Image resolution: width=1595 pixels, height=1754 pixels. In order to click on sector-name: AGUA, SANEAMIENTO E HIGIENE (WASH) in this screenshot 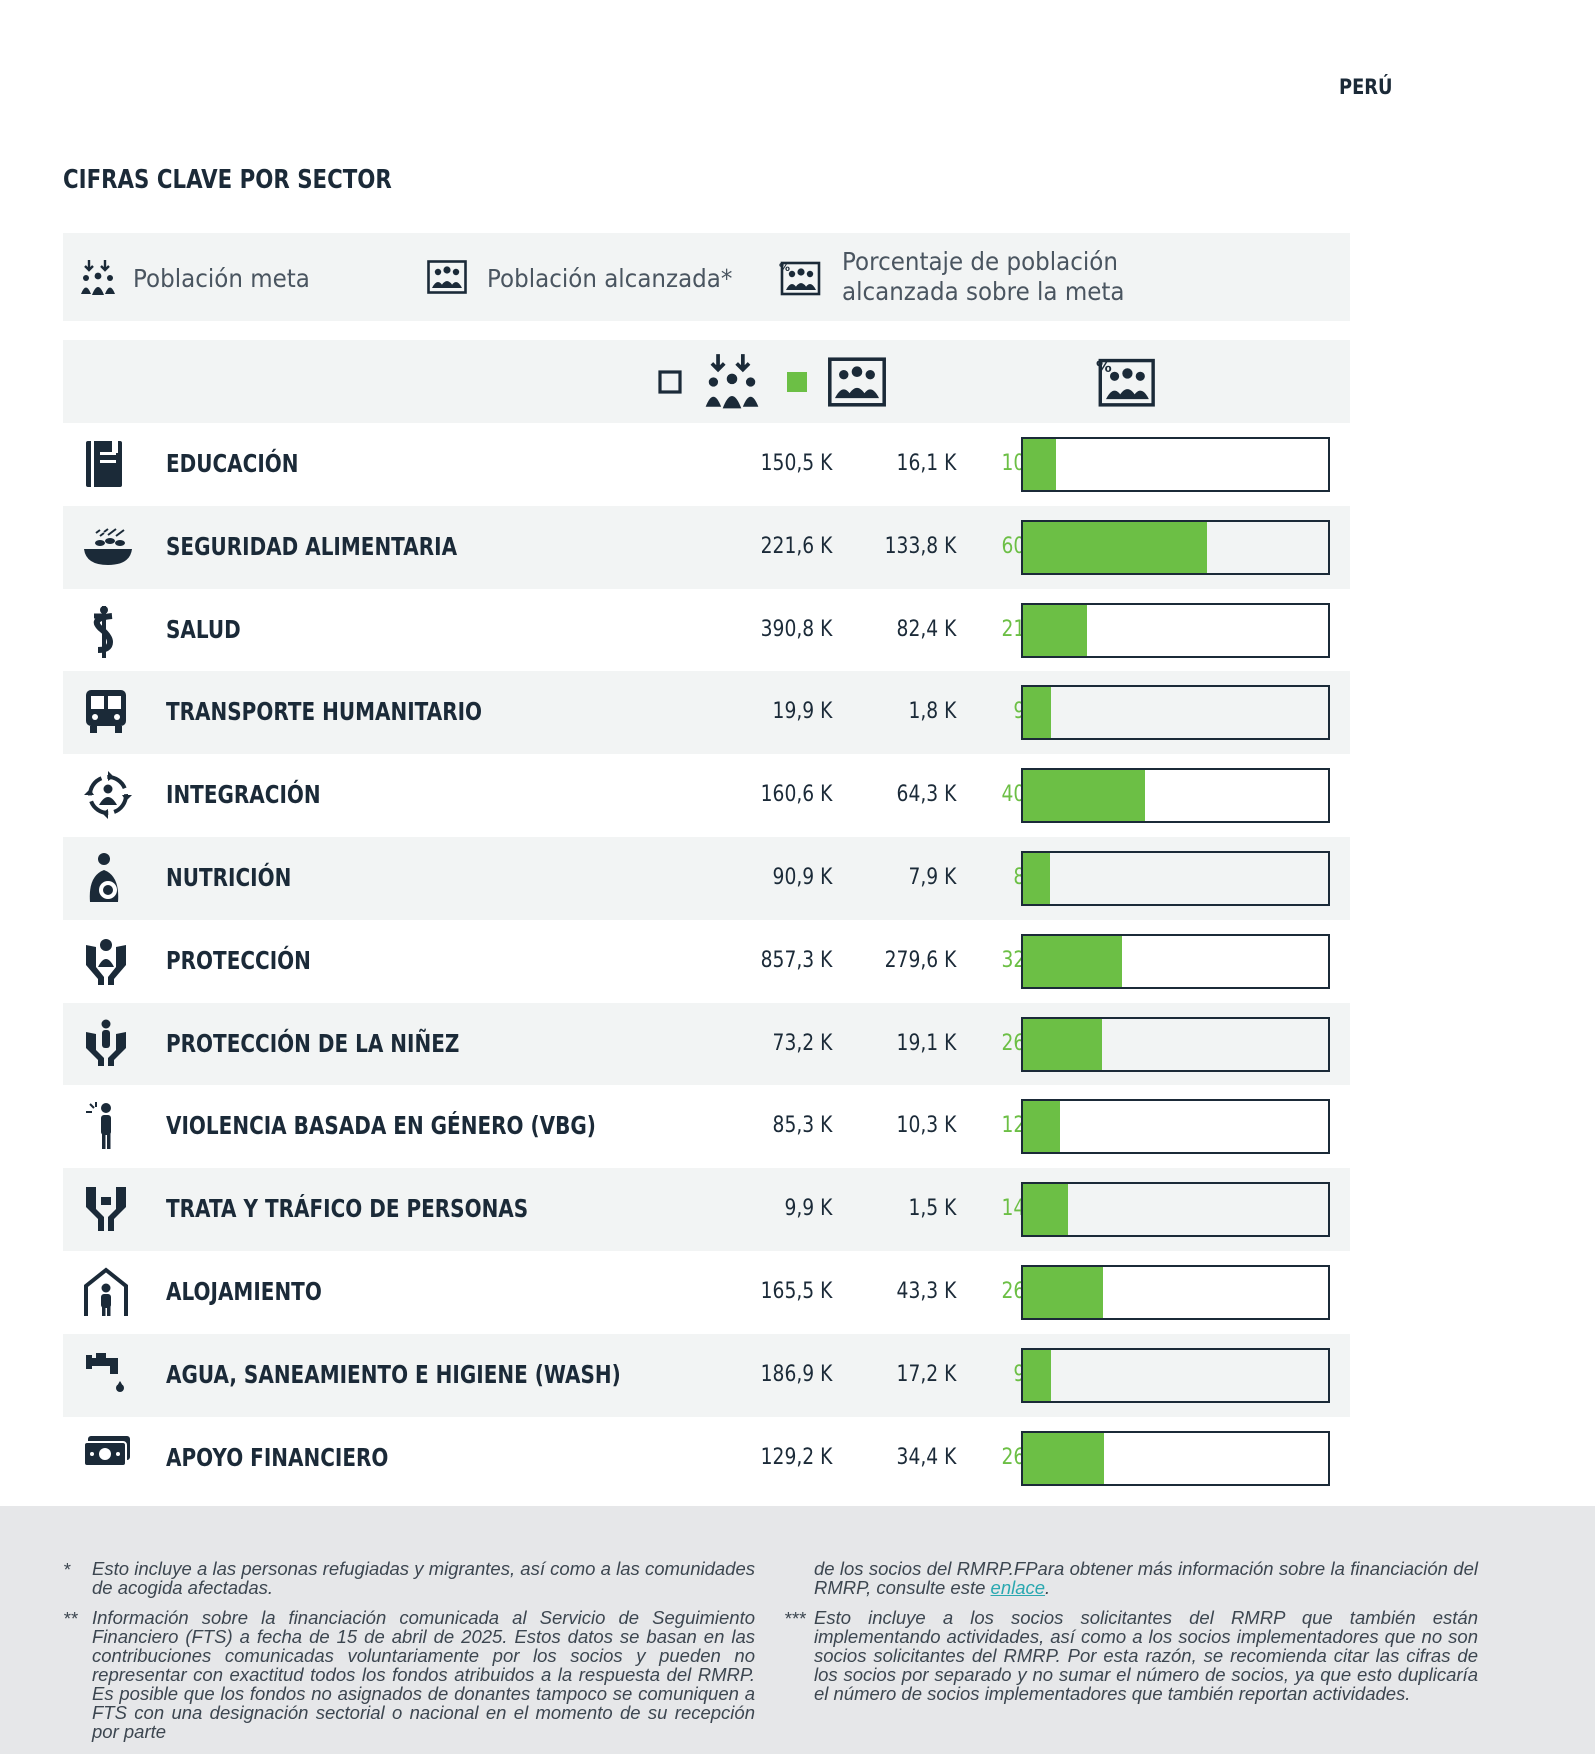, I will do `click(393, 1374)`.